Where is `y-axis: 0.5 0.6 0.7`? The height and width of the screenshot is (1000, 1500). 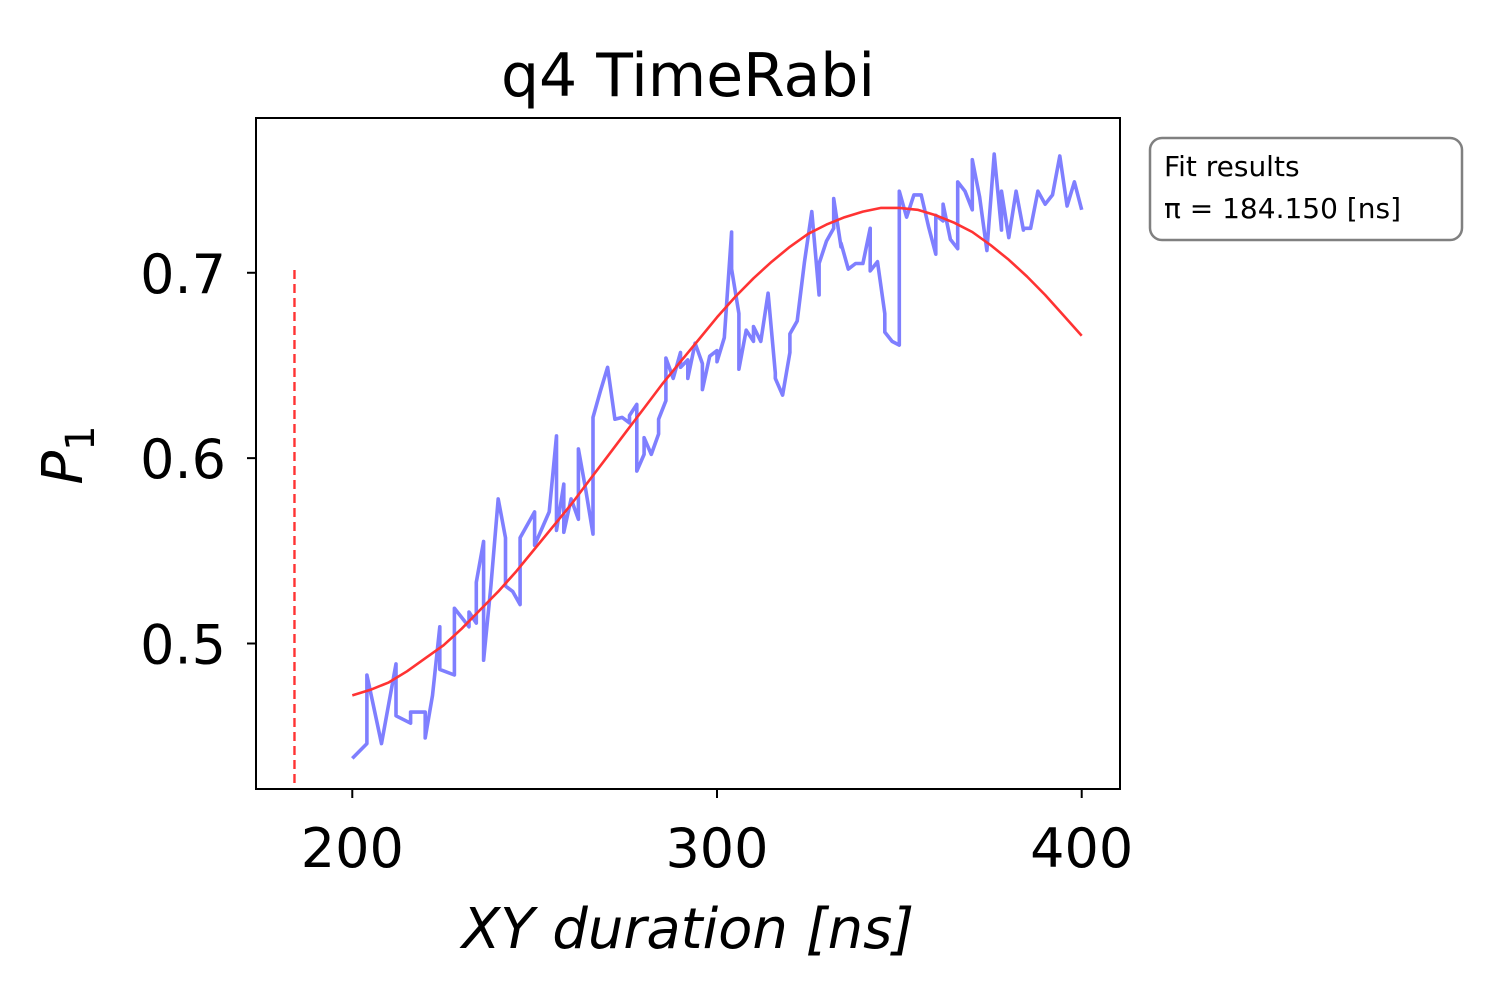 y-axis: 0.5 0.6 0.7 is located at coordinates (198, 459).